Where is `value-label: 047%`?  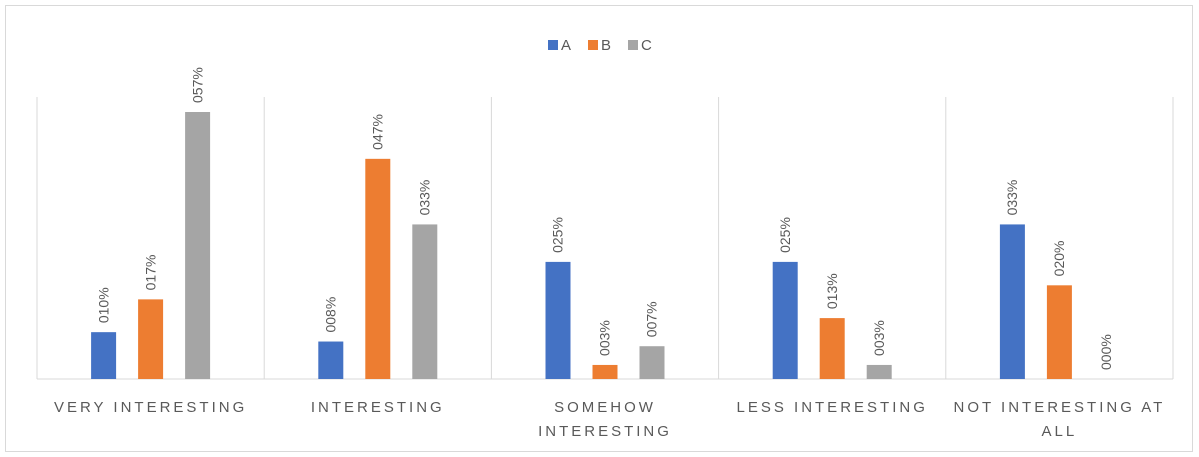
value-label: 047% is located at coordinates (378, 132).